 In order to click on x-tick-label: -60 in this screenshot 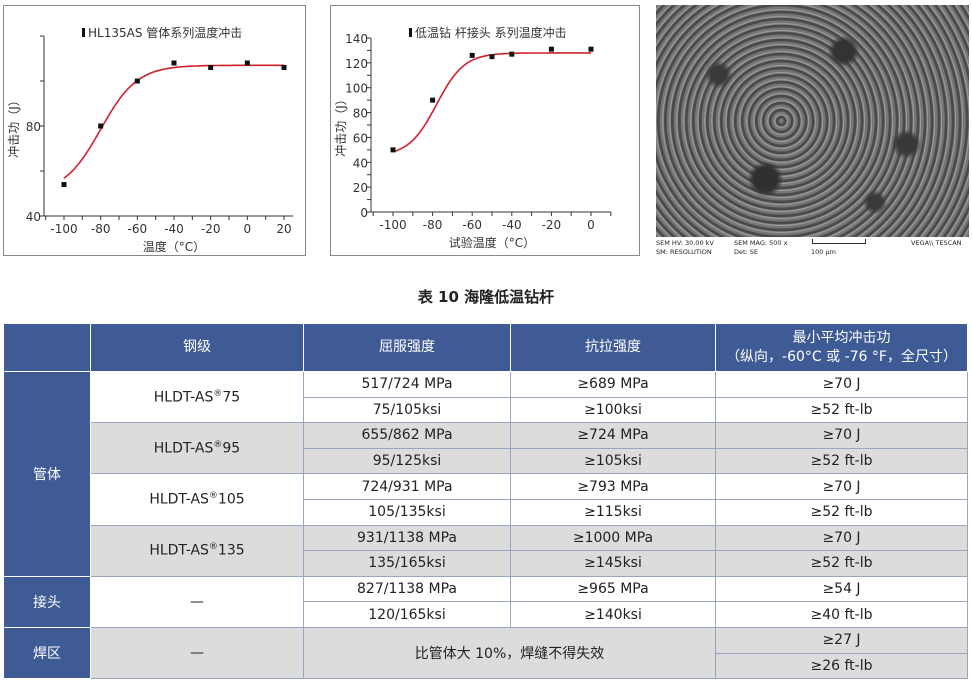, I will do `click(138, 229)`.